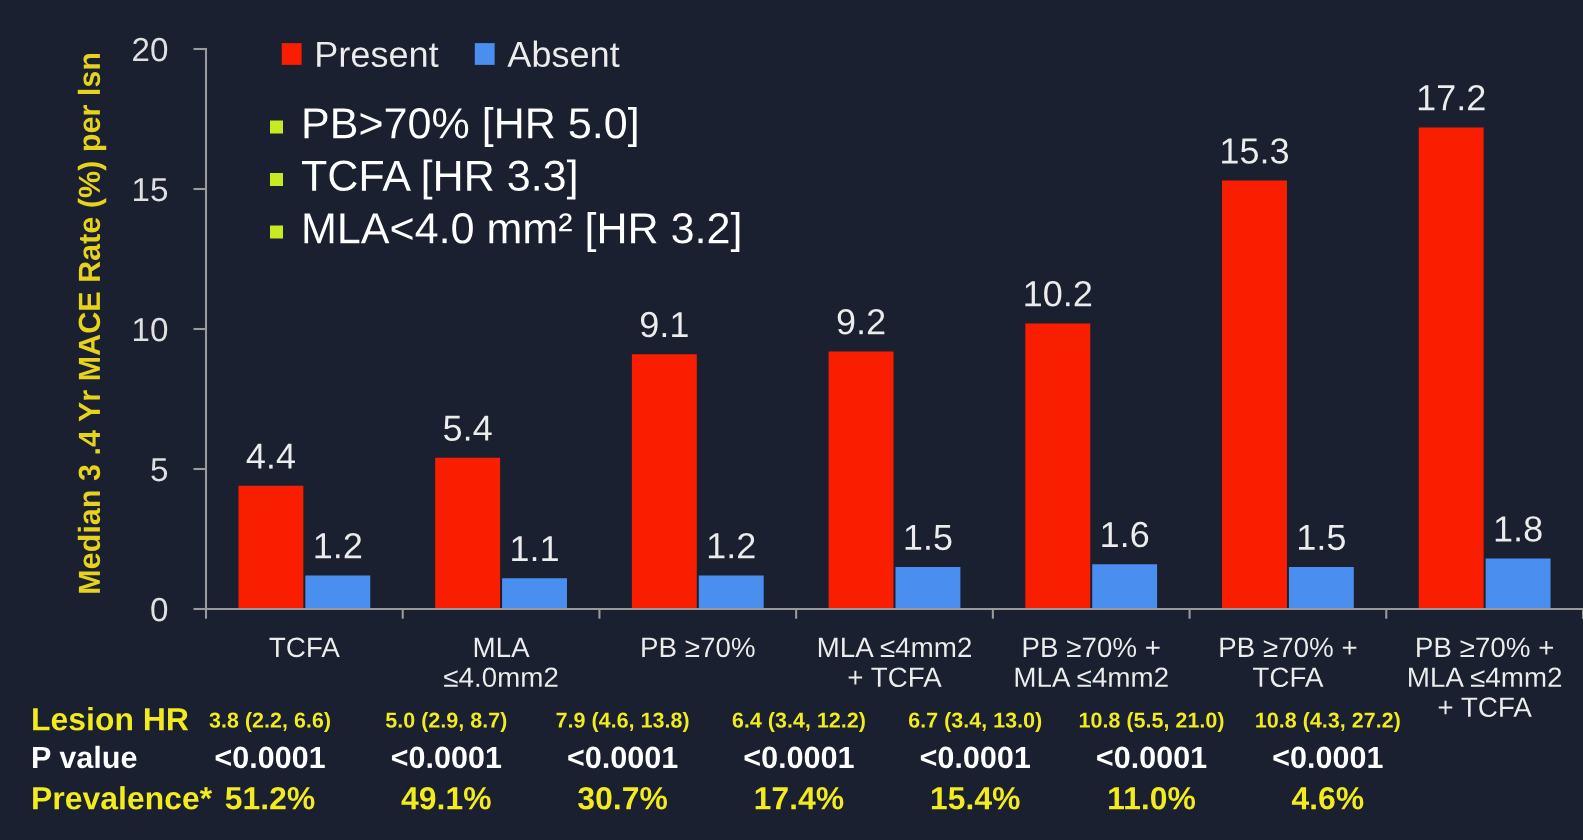 The image size is (1583, 840). What do you see at coordinates (123, 798) in the screenshot?
I see `text: Prevalence*` at bounding box center [123, 798].